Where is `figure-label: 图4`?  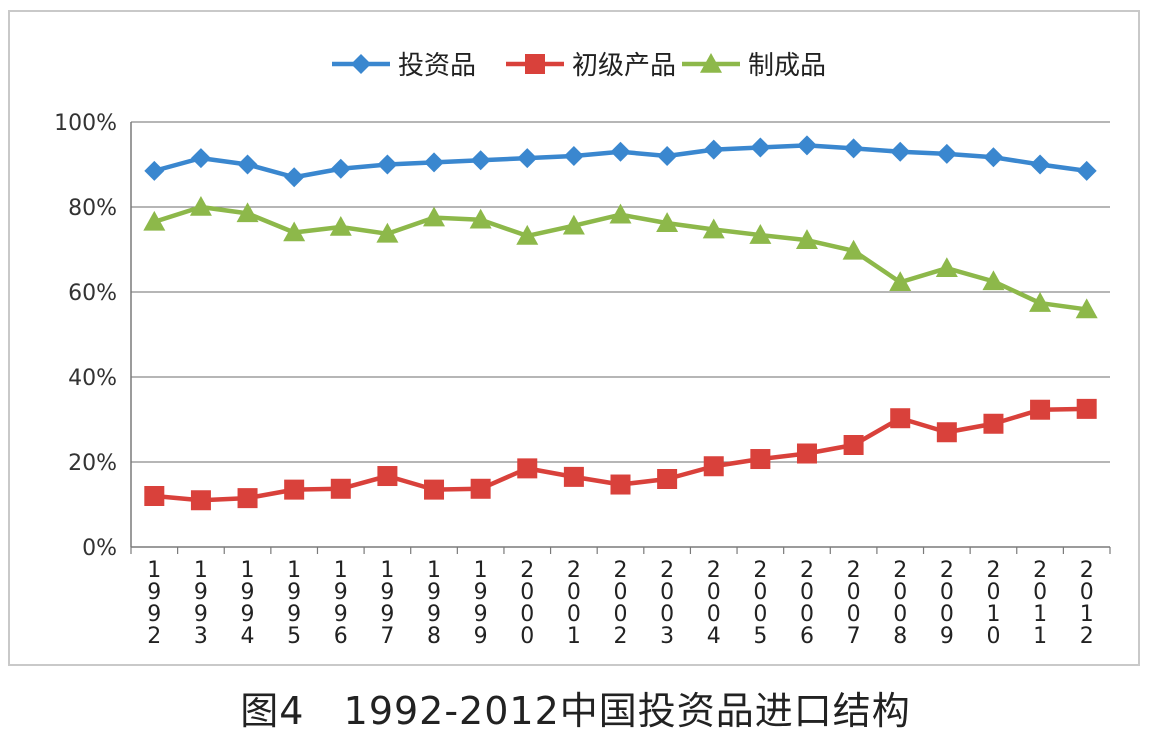 figure-label: 图4 is located at coordinates (272, 711).